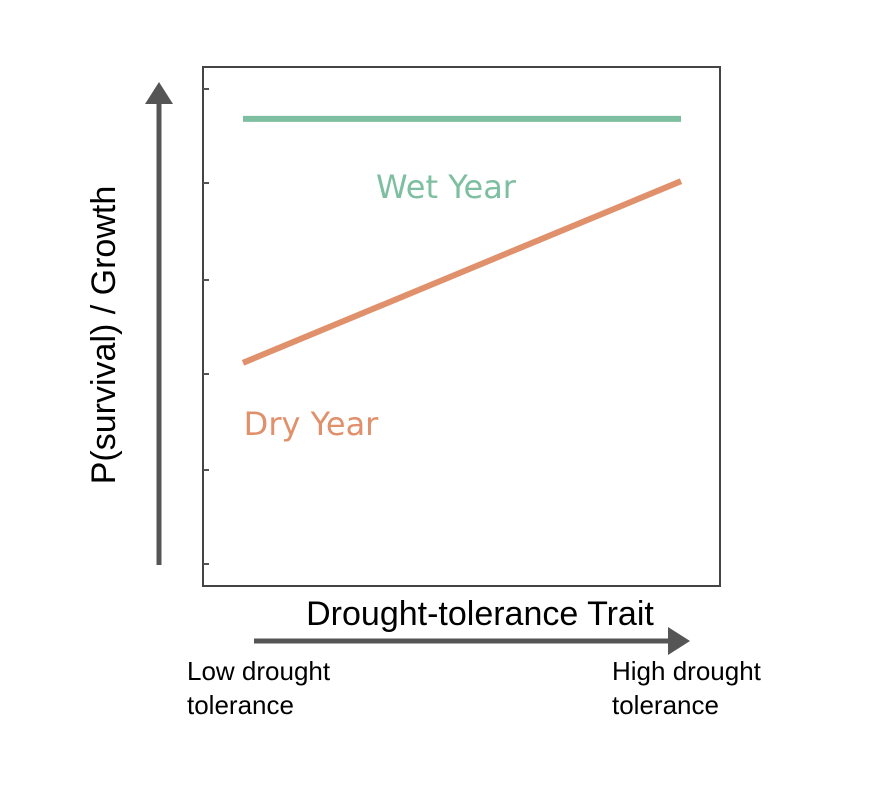  I want to click on x-axis-title: Drought-tolerance Trait, so click(480, 614).